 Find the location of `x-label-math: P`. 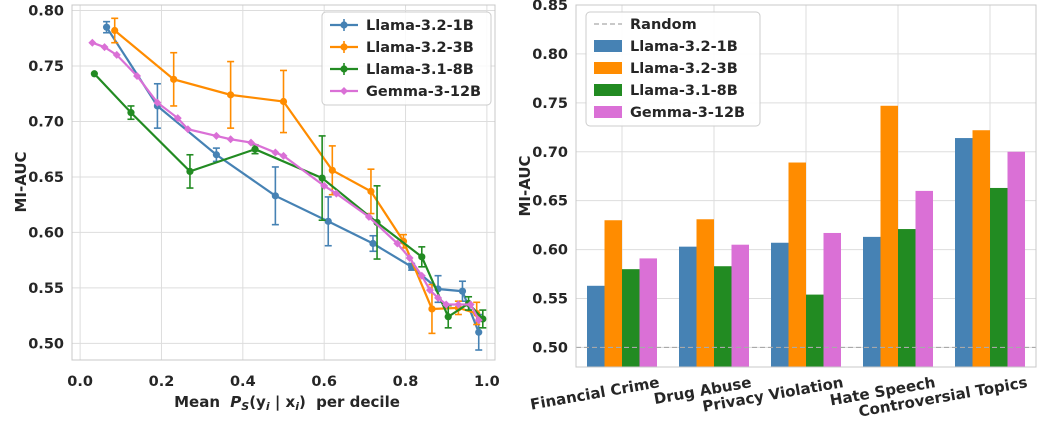

x-label-math: P is located at coordinates (235, 402).